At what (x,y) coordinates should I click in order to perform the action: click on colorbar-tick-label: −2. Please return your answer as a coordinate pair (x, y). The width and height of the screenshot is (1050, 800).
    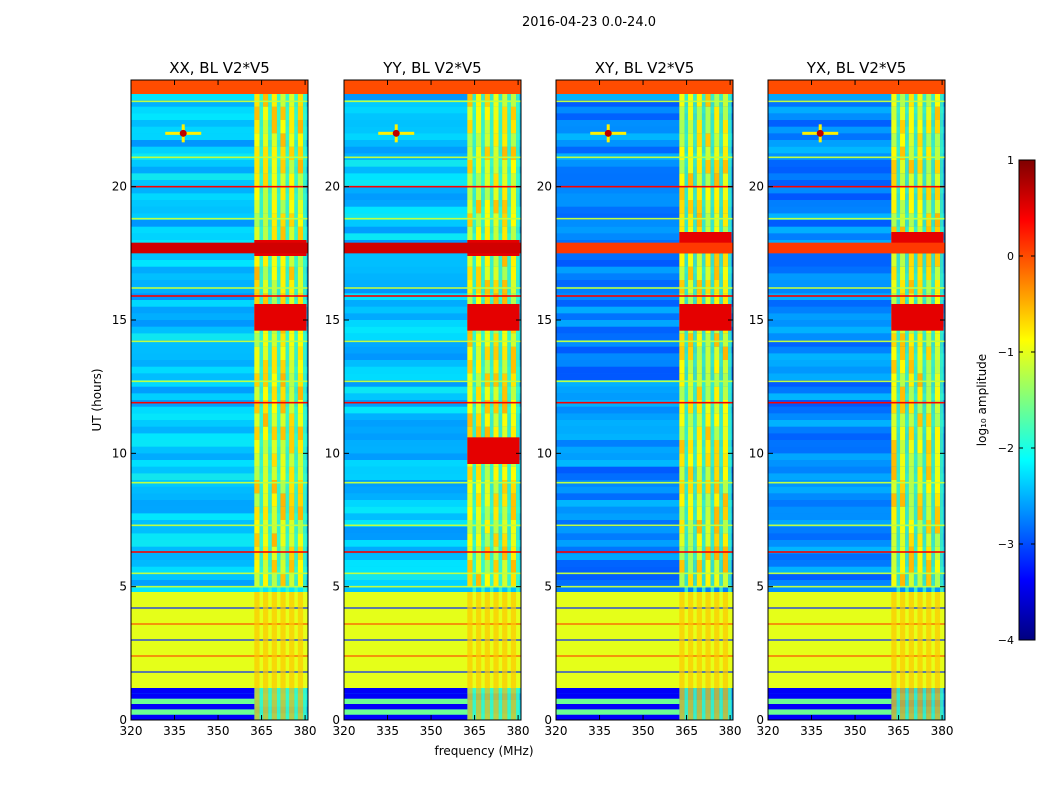
    Looking at the image, I should click on (1006, 448).